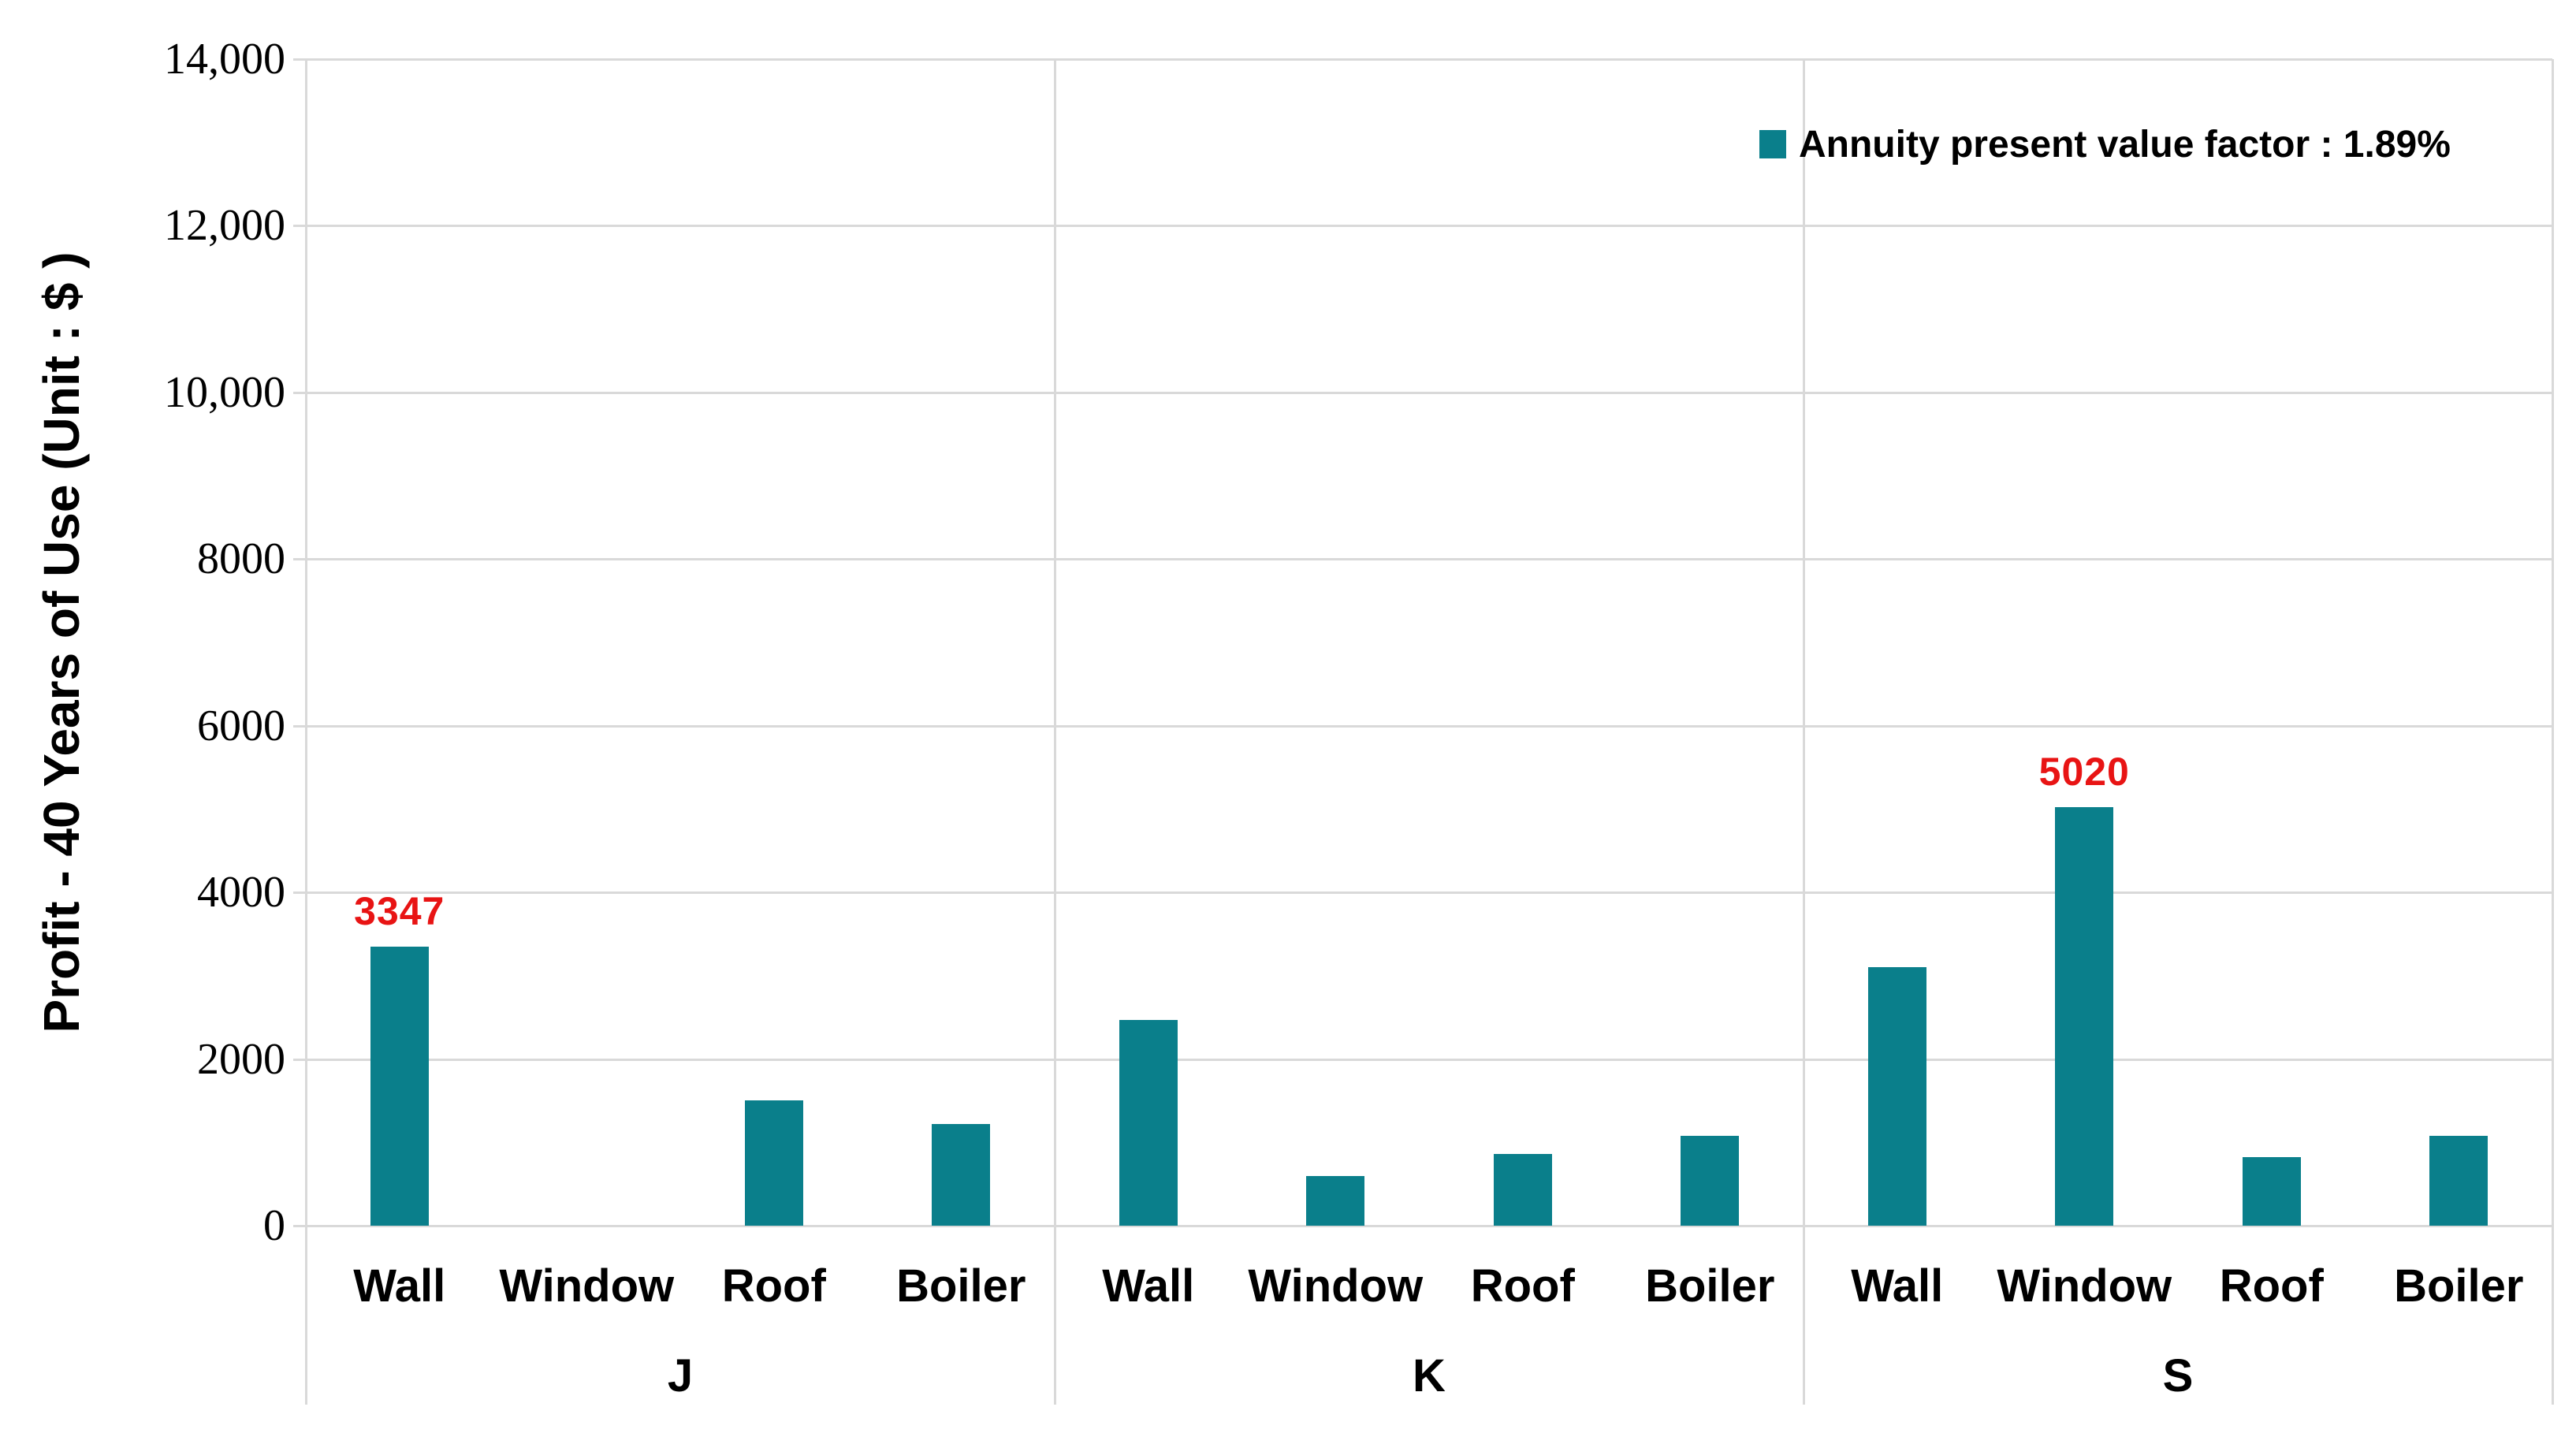 The height and width of the screenshot is (1433, 2576). Describe the element at coordinates (61, 642) in the screenshot. I see `y-axis-title: Profit - 40 Years of Use (Unit : $ )` at that location.